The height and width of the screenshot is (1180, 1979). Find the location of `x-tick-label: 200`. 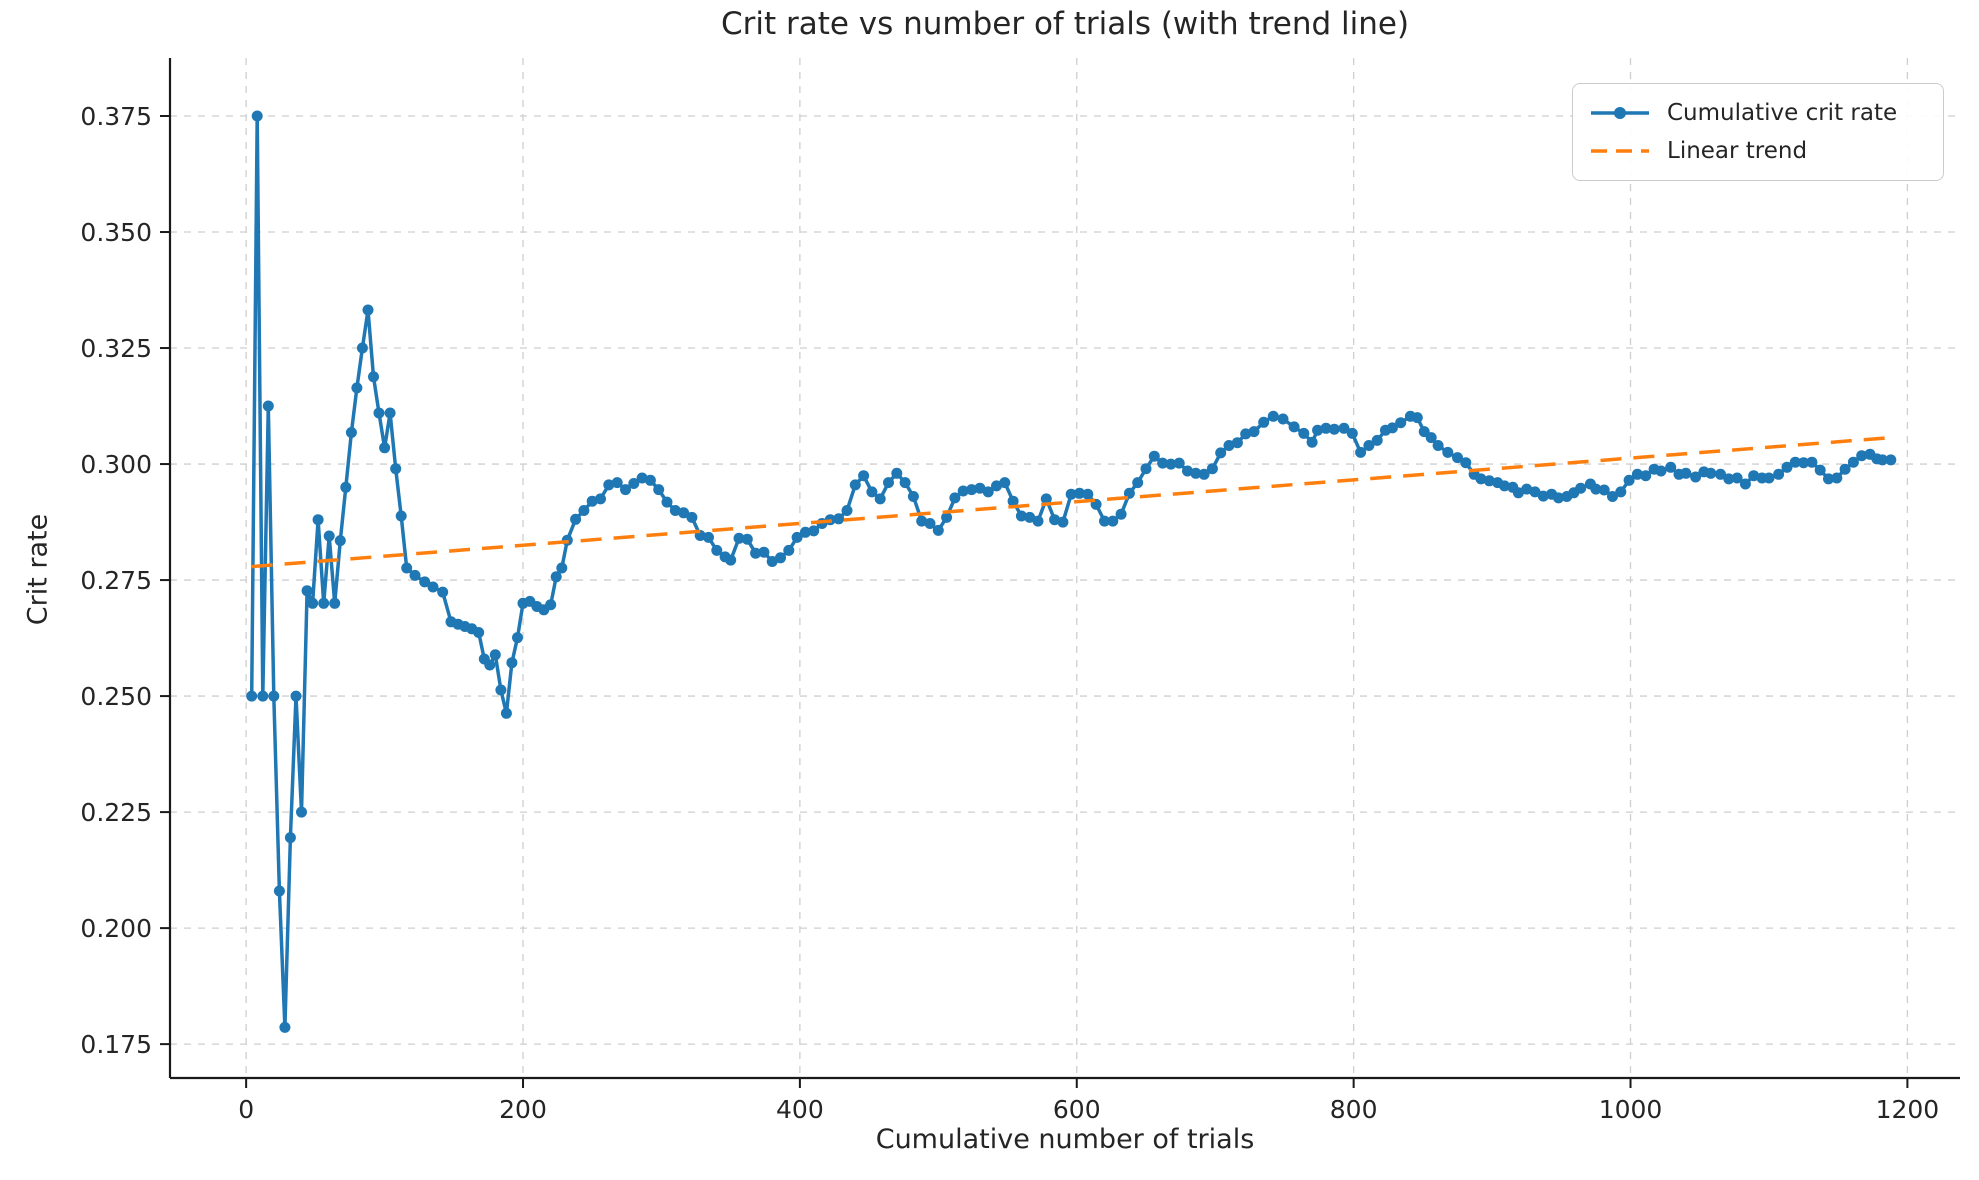

x-tick-label: 200 is located at coordinates (523, 1109).